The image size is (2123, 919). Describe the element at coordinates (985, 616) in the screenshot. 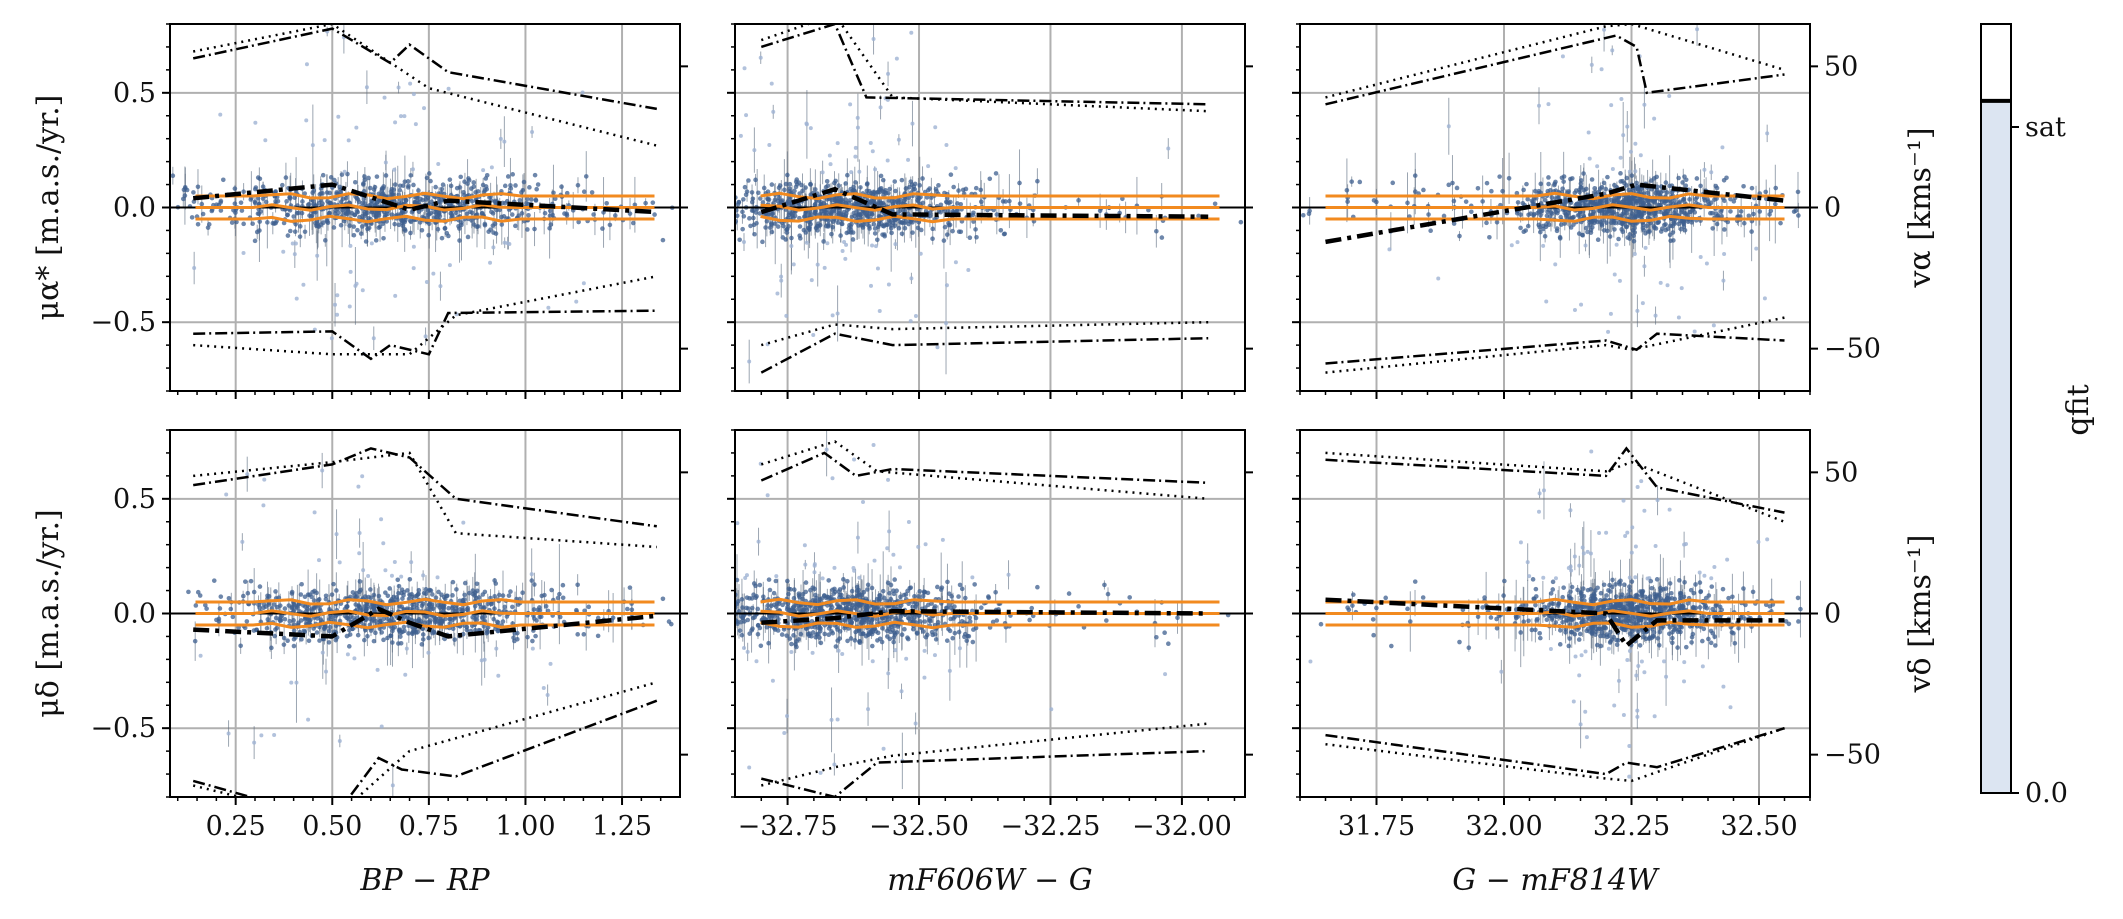

I see `median-dashdot-line` at that location.